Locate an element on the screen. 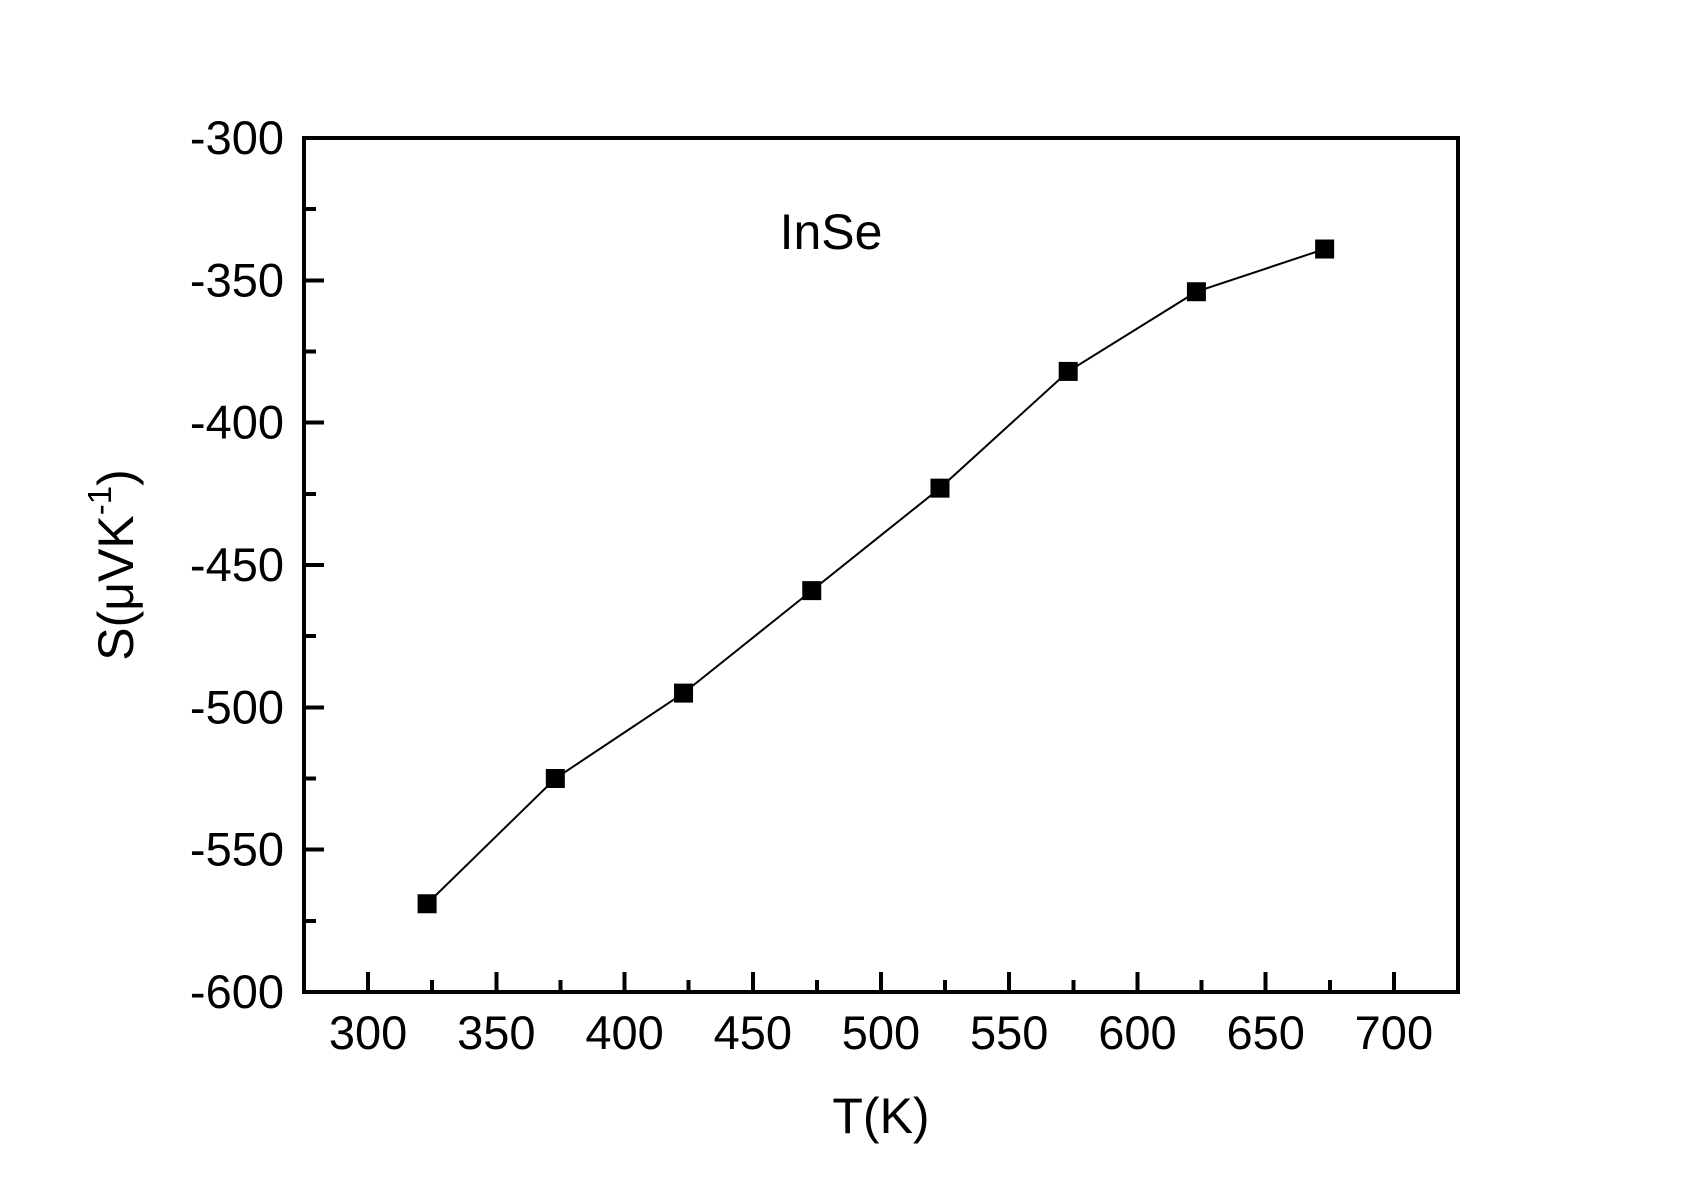 Image resolution: width=1695 pixels, height=1196 pixels. x-tick-label: 550 is located at coordinates (1009, 1032).